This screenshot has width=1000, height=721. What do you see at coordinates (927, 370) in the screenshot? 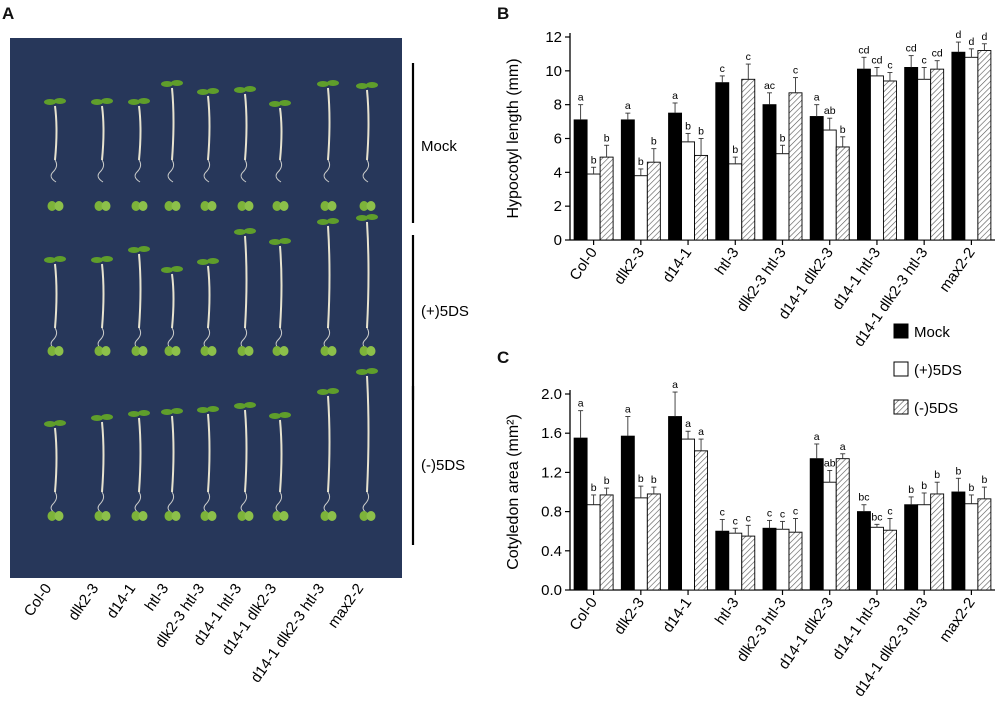
I see `legend: Mock (+)5DS (-)5DS` at bounding box center [927, 370].